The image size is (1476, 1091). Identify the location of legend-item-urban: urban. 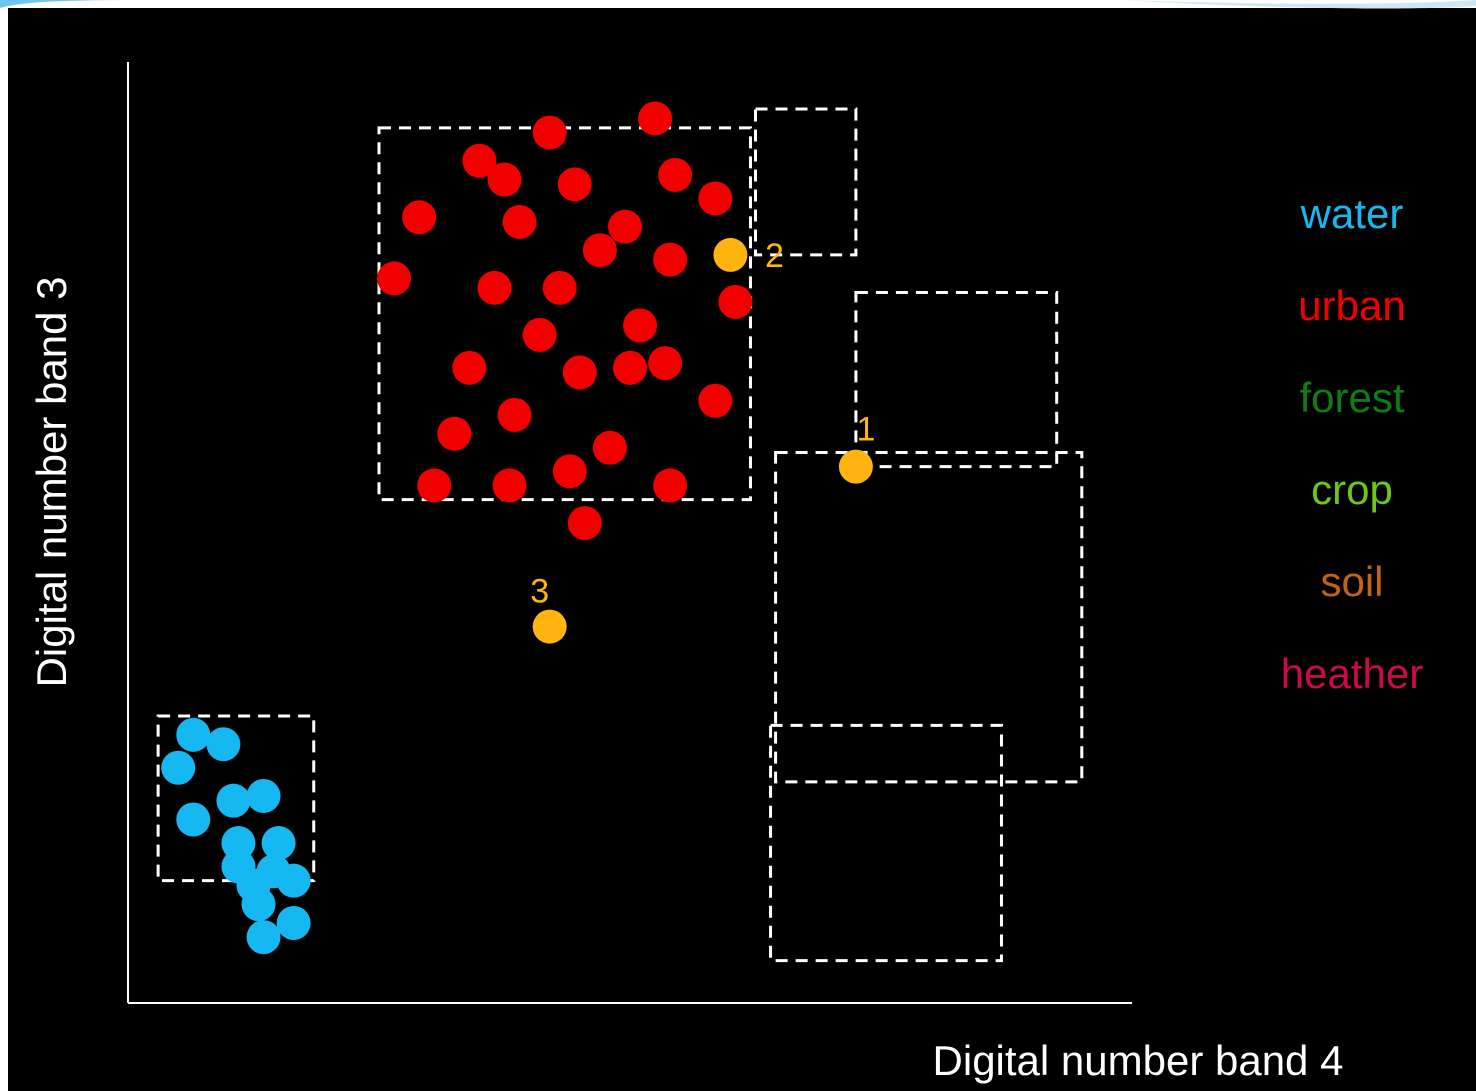
(1351, 305).